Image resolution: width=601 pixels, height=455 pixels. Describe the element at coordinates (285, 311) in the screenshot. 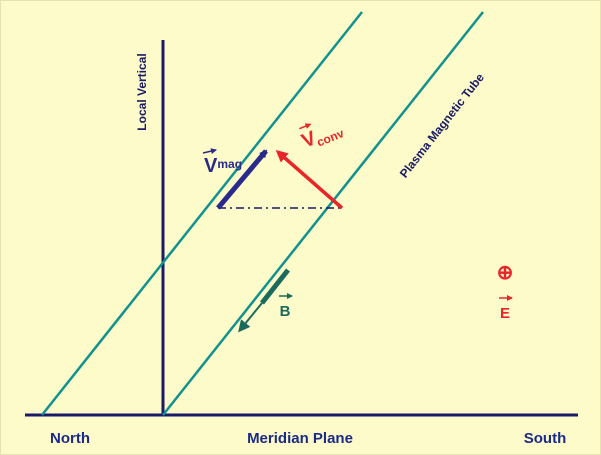

I see `b-text: B` at that location.